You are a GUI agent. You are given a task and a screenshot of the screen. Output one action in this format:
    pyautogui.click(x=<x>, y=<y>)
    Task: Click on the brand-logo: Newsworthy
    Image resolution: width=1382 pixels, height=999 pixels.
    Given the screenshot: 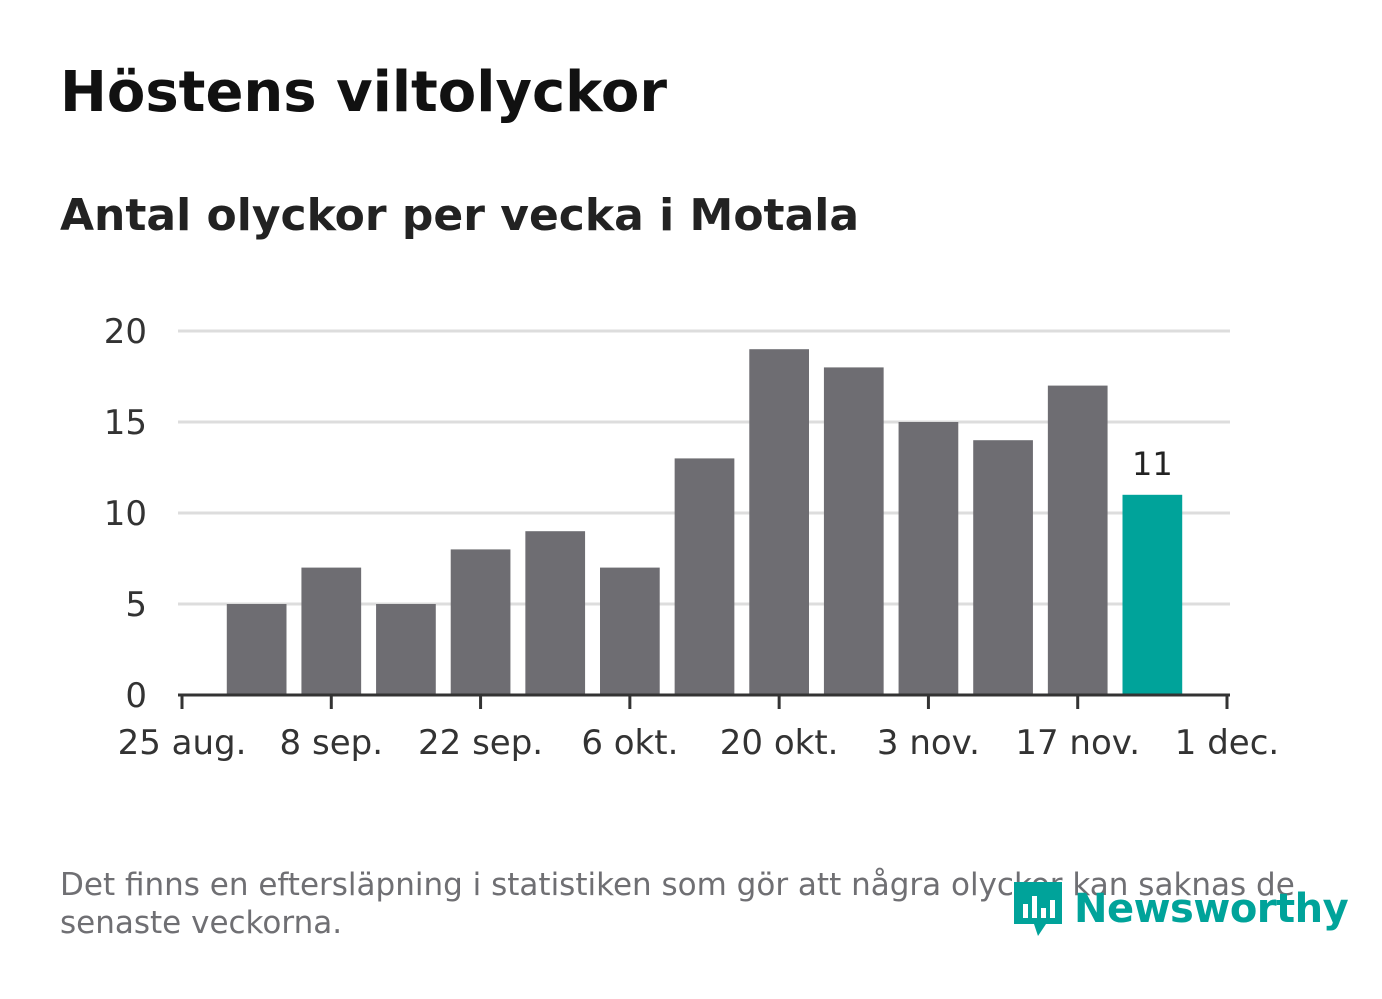 What is the action you would take?
    pyautogui.click(x=1180, y=909)
    